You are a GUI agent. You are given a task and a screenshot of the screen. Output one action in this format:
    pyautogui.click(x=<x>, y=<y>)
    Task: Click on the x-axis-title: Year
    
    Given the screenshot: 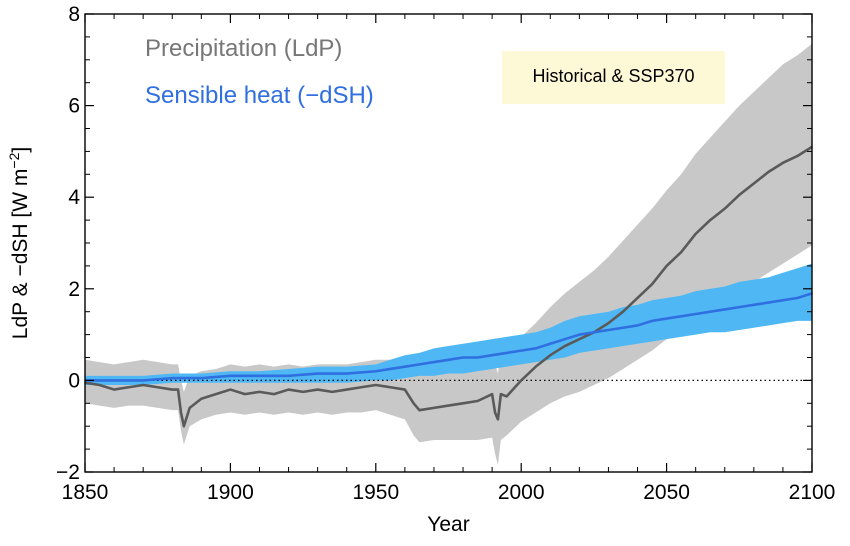 What is the action you would take?
    pyautogui.click(x=448, y=524)
    